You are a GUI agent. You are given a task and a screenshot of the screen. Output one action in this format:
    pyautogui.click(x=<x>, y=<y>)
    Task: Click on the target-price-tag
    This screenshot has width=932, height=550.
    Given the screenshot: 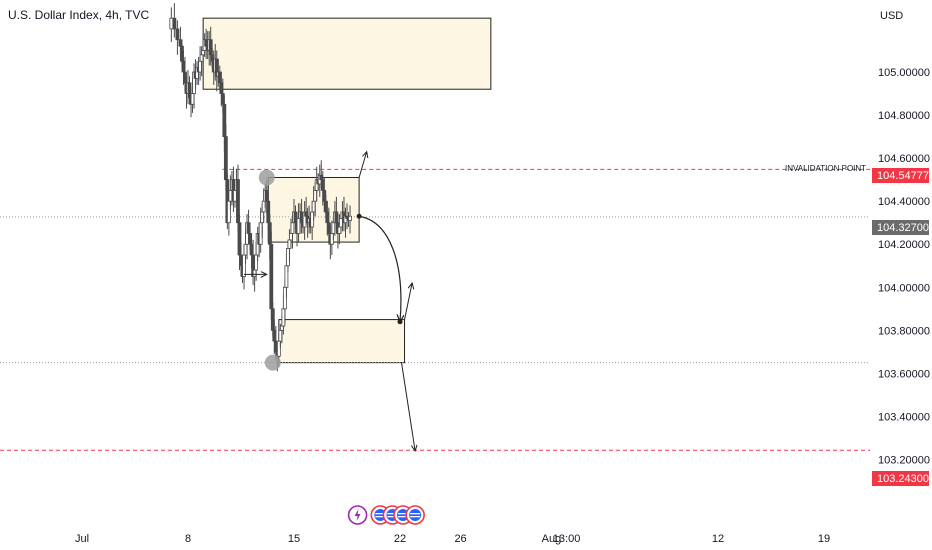 What is the action you would take?
    pyautogui.click(x=900, y=478)
    